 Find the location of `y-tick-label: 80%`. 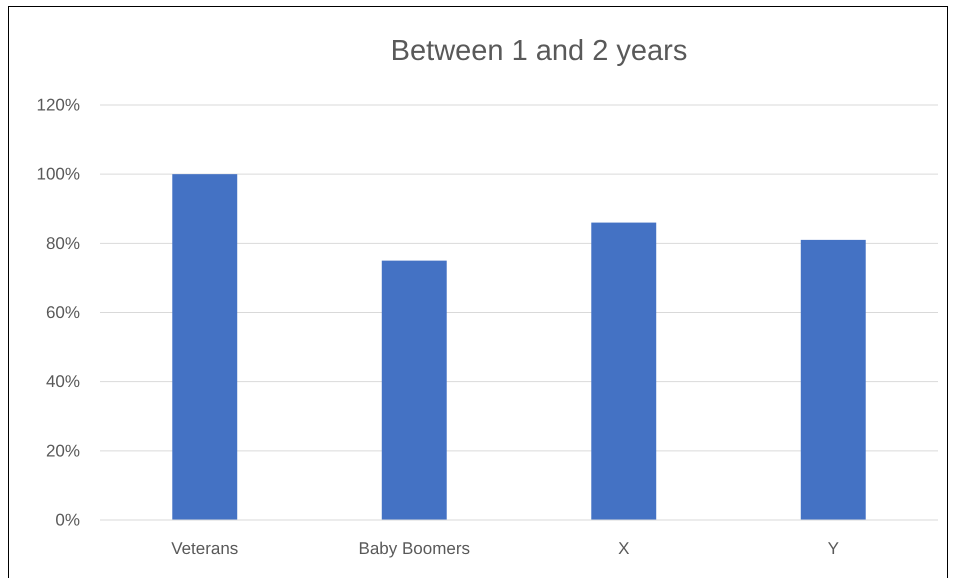

y-tick-label: 80% is located at coordinates (63, 243).